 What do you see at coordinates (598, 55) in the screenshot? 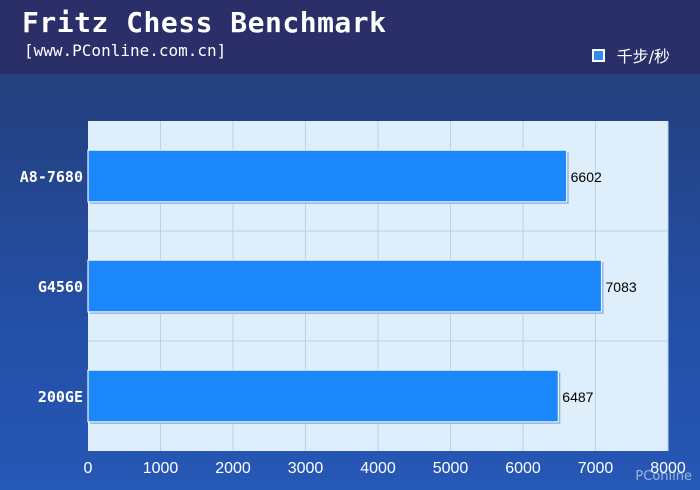
I see `legend-swatch` at bounding box center [598, 55].